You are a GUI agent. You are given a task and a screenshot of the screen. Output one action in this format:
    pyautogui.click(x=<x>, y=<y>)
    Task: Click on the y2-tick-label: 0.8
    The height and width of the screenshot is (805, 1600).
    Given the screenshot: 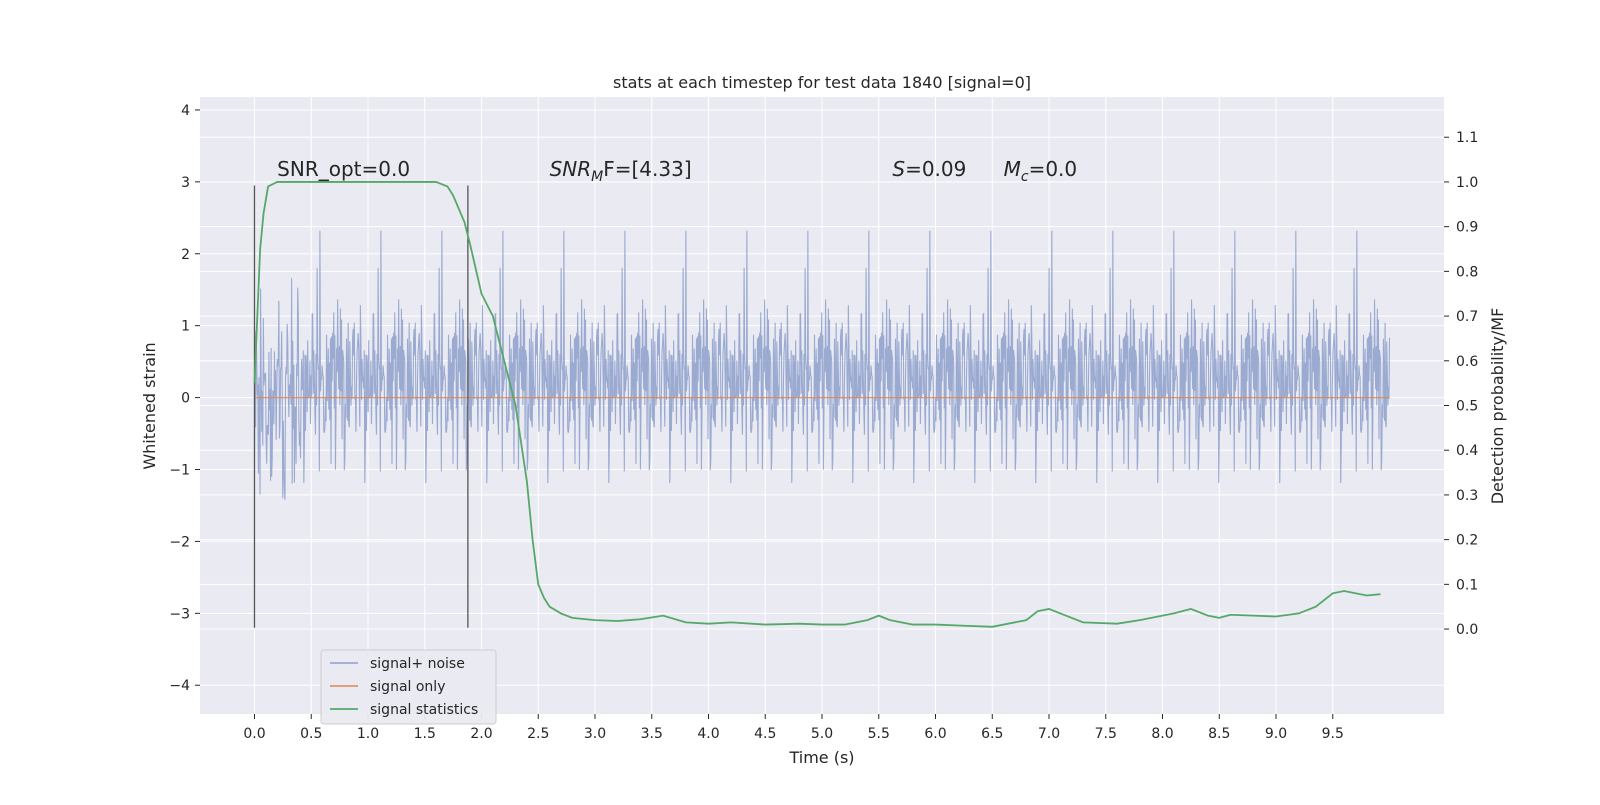 What is the action you would take?
    pyautogui.click(x=1467, y=272)
    